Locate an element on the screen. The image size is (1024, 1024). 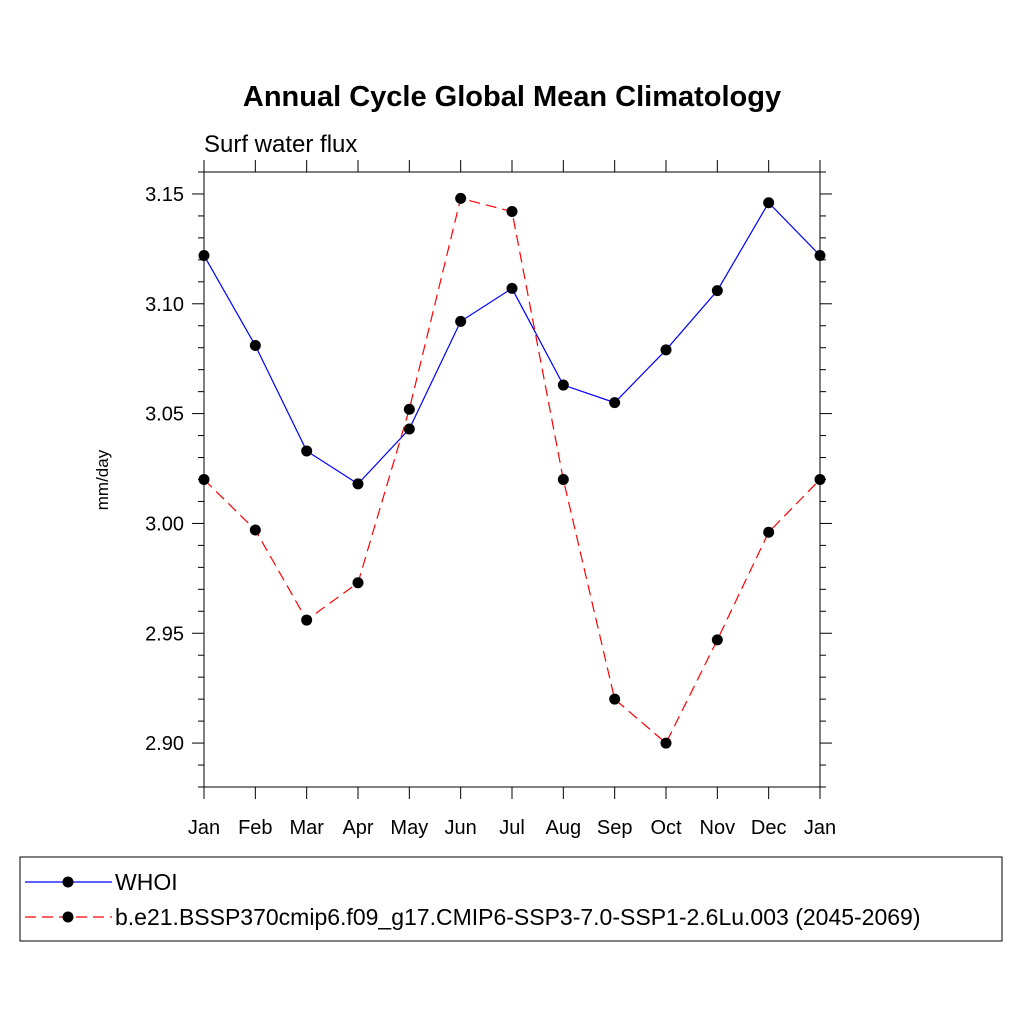
x-tick-label: Dec is located at coordinates (769, 828).